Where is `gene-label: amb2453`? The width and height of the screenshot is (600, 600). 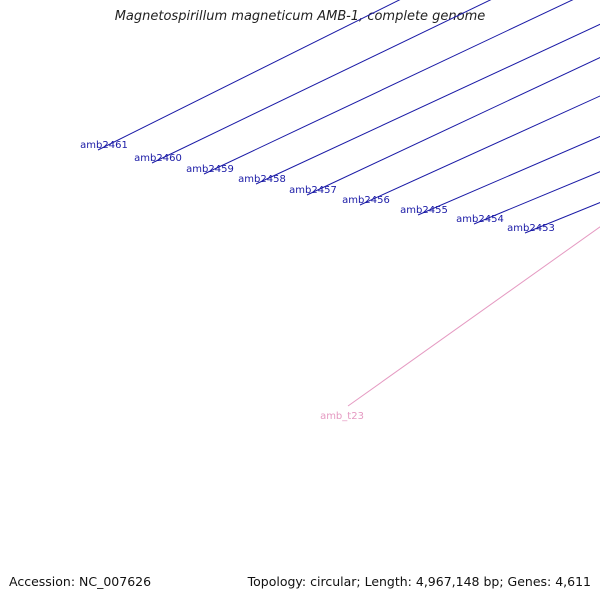 gene-label: amb2453 is located at coordinates (531, 228).